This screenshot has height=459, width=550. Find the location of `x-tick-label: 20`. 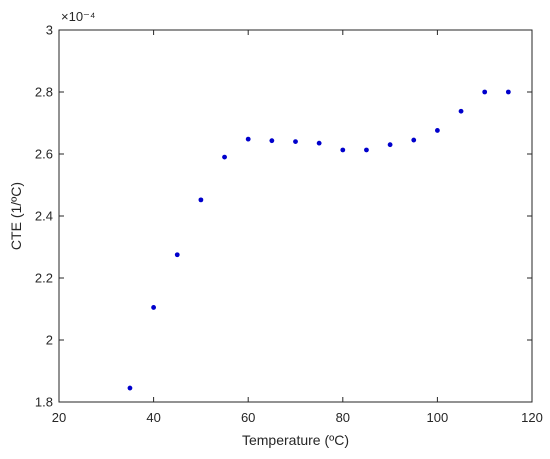

x-tick-label: 20 is located at coordinates (59, 417).